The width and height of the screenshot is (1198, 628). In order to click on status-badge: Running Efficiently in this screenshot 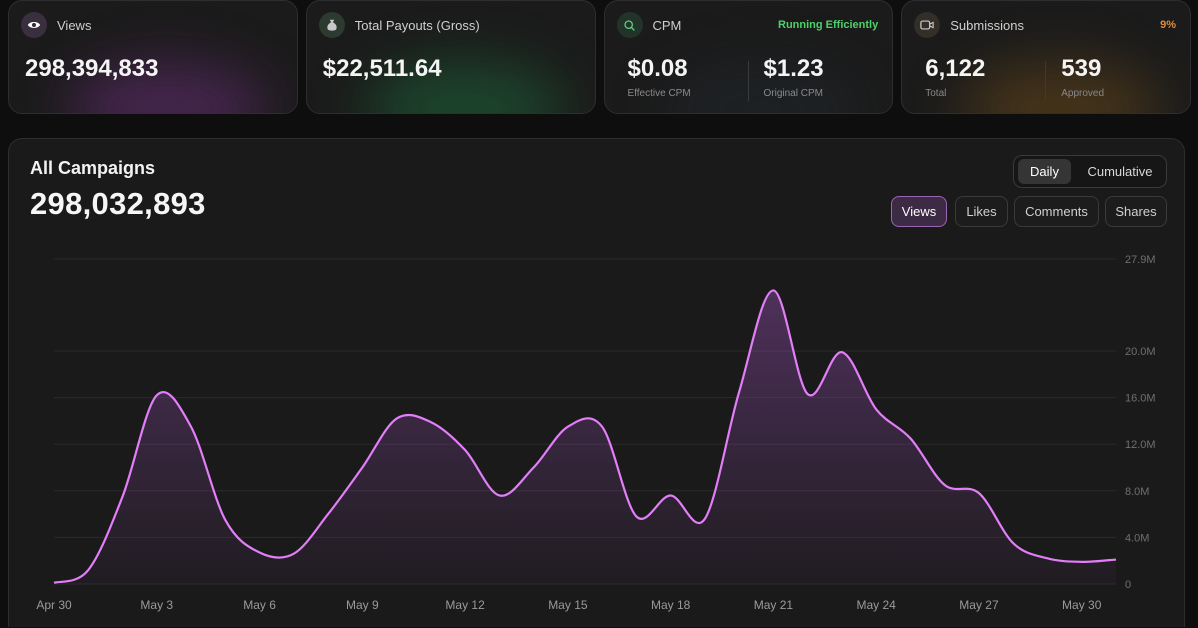, I will do `click(828, 25)`.